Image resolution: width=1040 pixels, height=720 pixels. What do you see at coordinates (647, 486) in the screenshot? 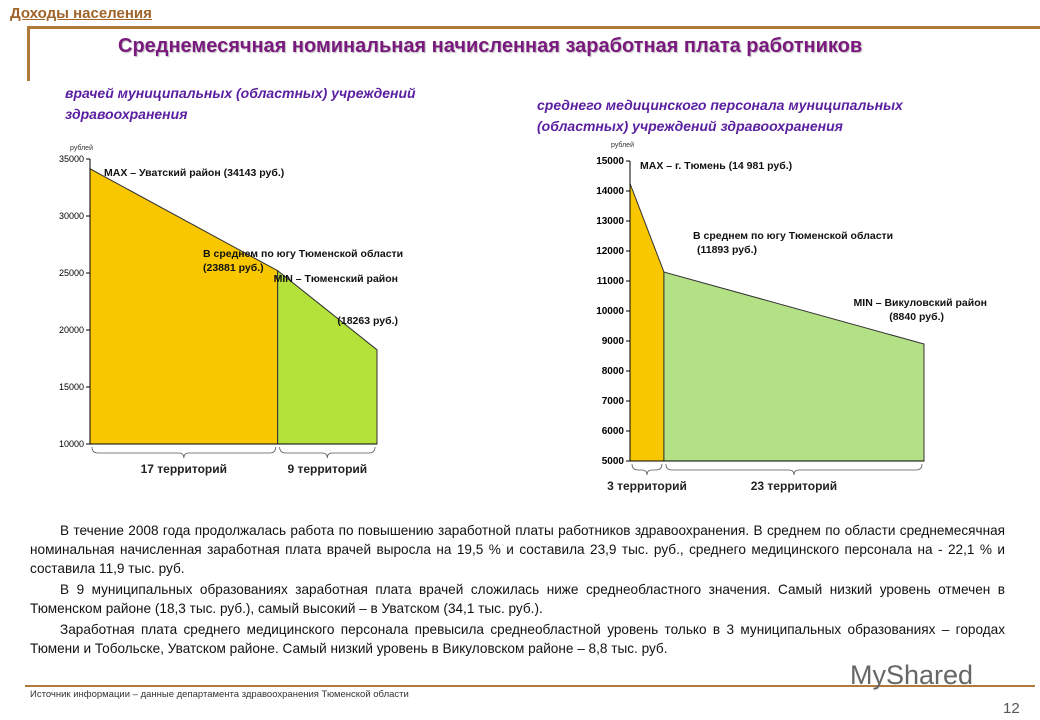
I see `segment-label: 3 территорий` at bounding box center [647, 486].